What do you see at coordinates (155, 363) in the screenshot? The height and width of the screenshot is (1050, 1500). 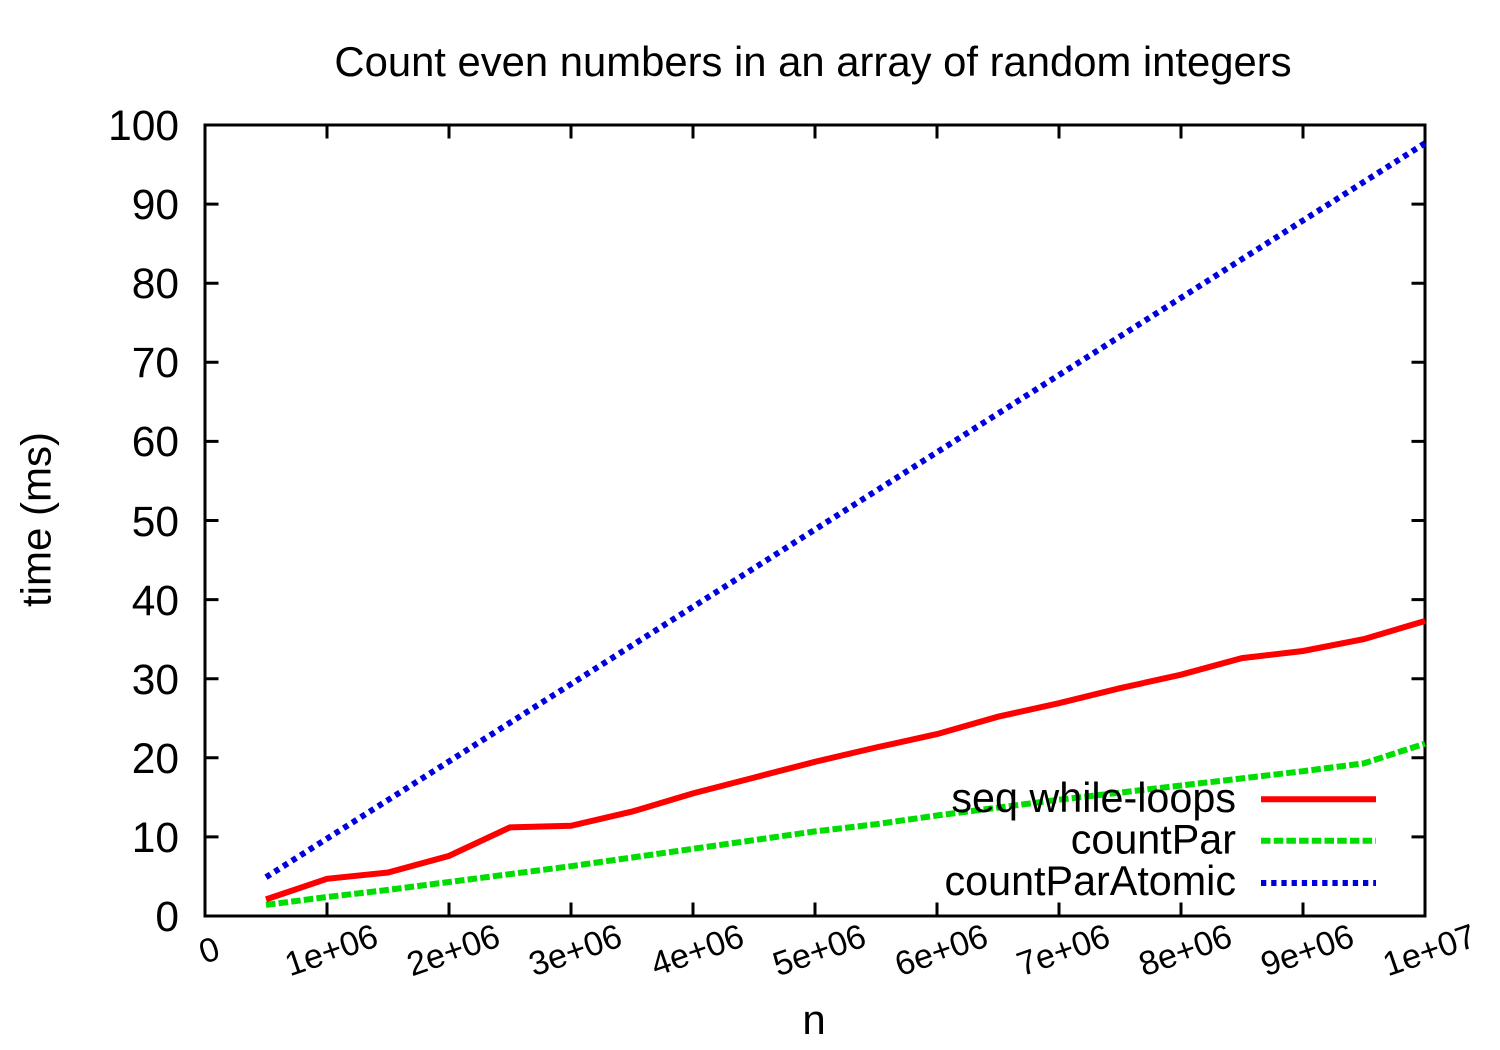 I see `svg-text: 70` at bounding box center [155, 363].